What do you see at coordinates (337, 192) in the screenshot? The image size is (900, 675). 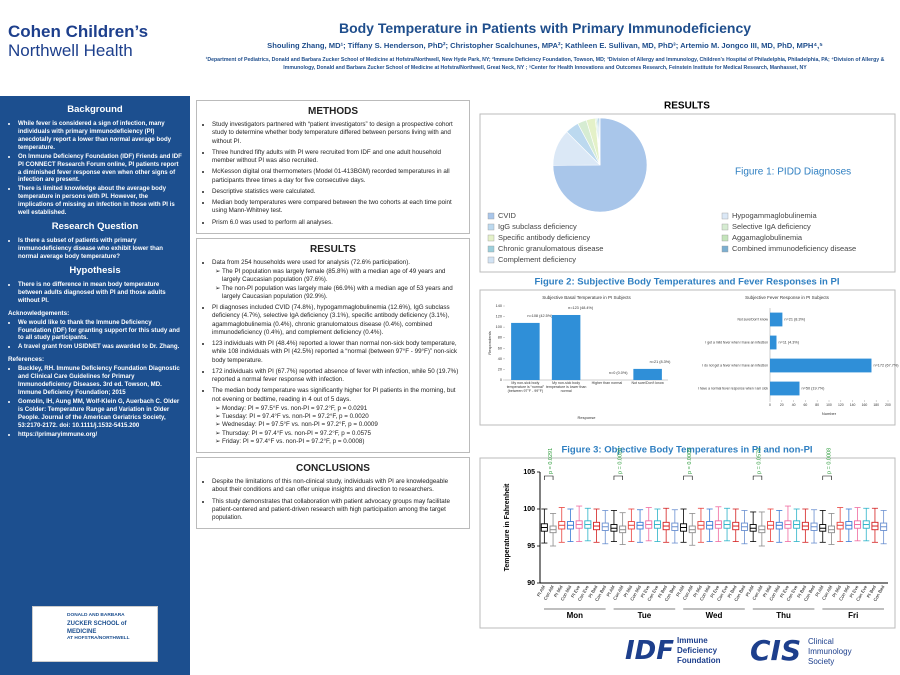 I see `bullet-item: Descriptive statistics were calculated.` at bounding box center [337, 192].